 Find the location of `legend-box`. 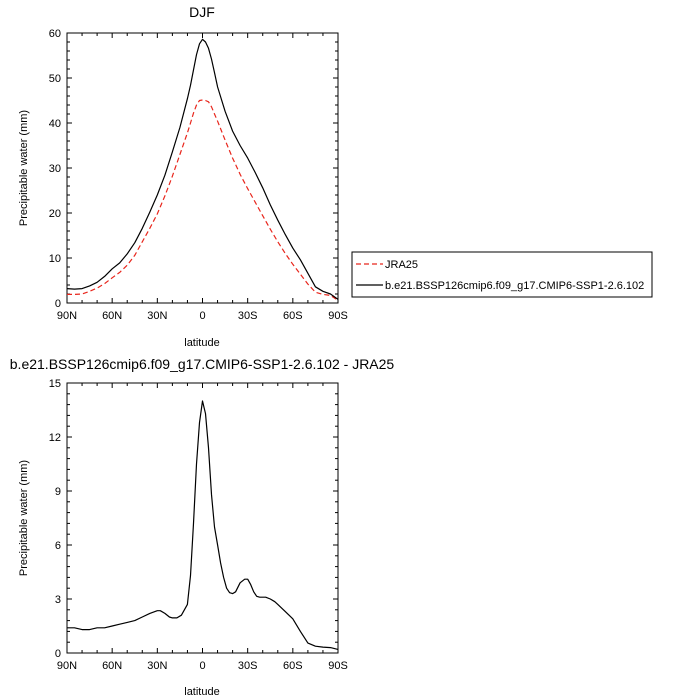

legend-box is located at coordinates (502, 274).